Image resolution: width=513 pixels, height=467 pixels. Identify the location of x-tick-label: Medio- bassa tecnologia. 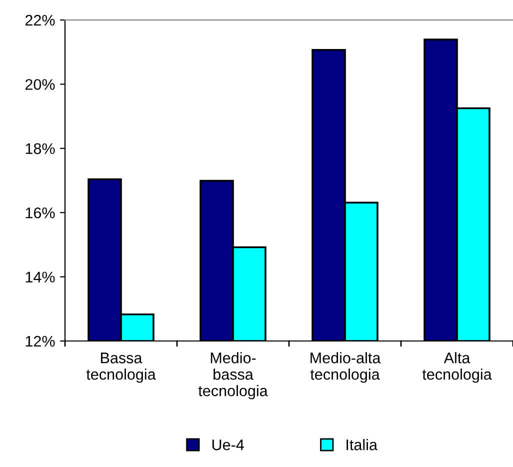
(233, 376).